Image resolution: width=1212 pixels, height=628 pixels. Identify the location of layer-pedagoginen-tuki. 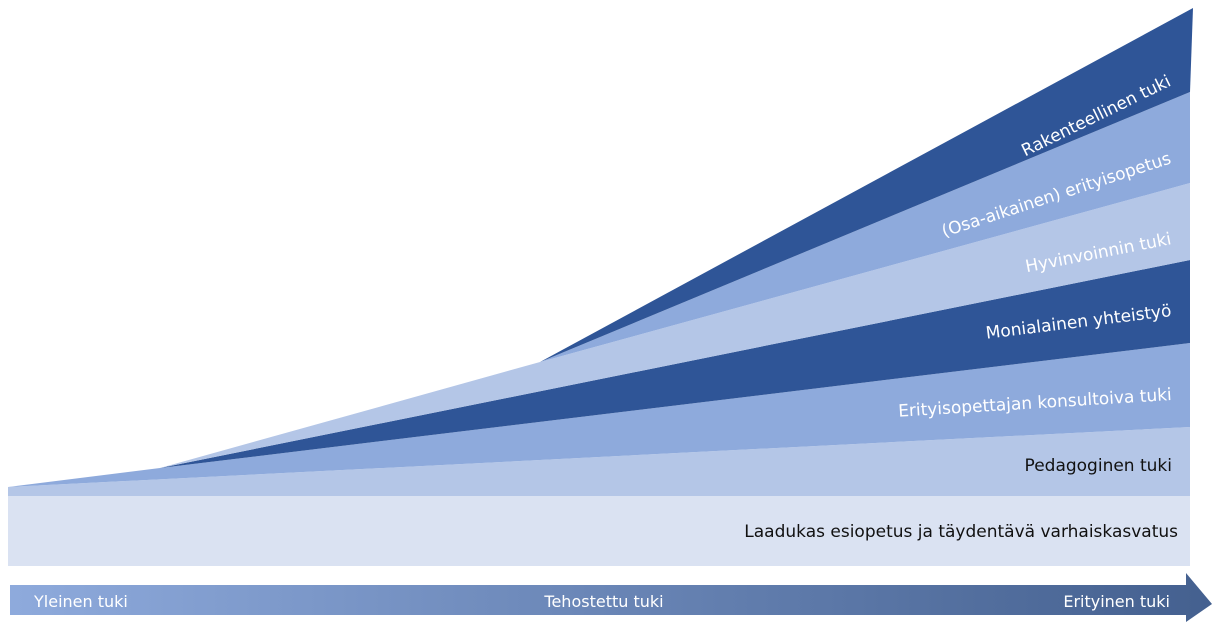
(599, 461).